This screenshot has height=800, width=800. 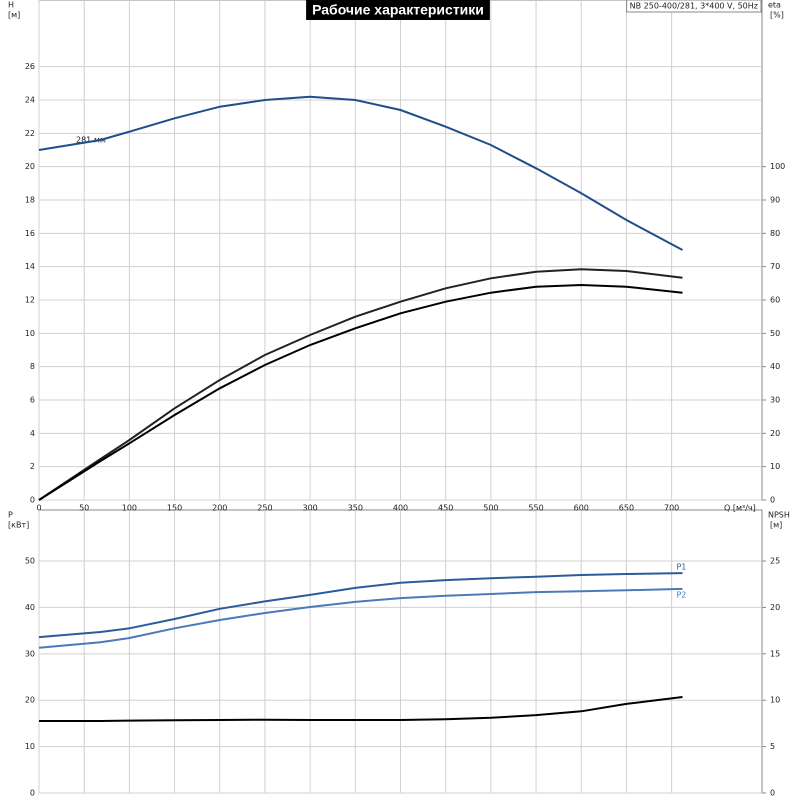 What do you see at coordinates (740, 508) in the screenshot?
I see `x-axis-label: Q [м³/ч]` at bounding box center [740, 508].